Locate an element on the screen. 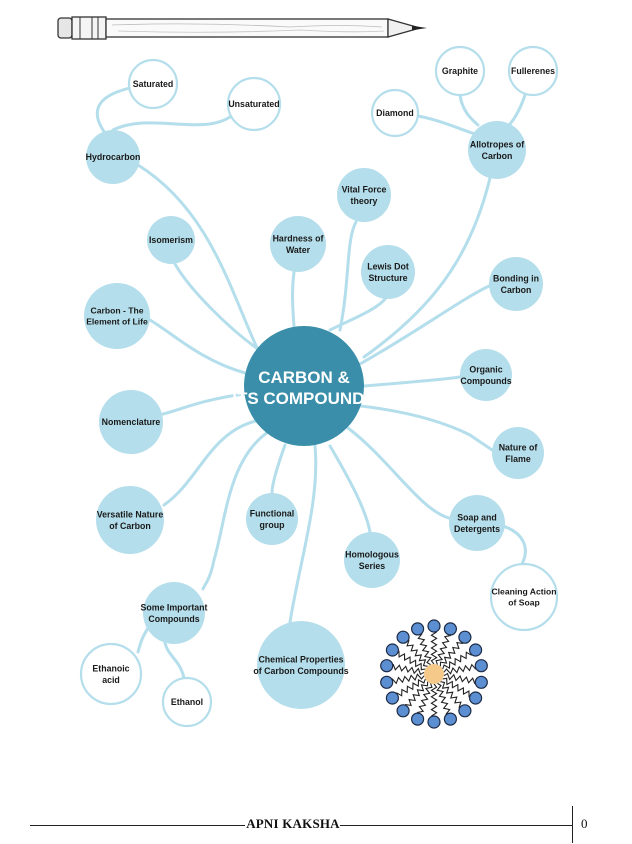 The width and height of the screenshot is (632, 844). node-label: of Carbon is located at coordinates (130, 526).